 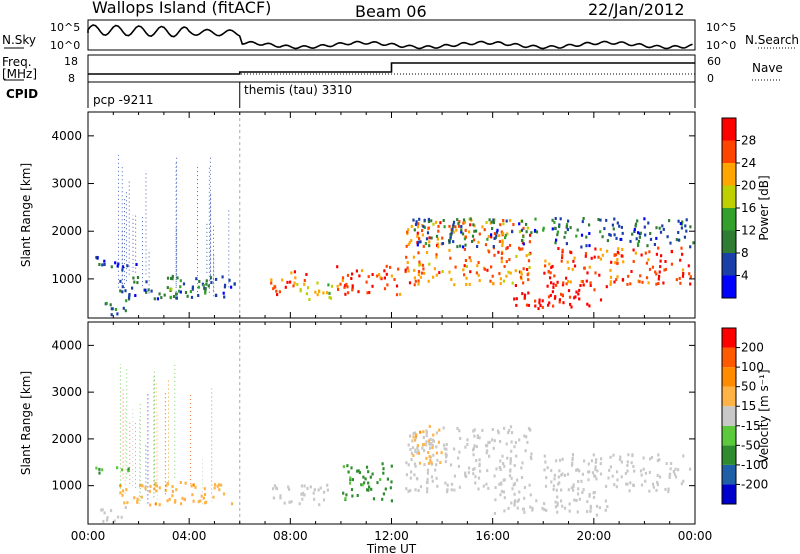 I want to click on y-tick-label: 4000, so click(x=66, y=136).